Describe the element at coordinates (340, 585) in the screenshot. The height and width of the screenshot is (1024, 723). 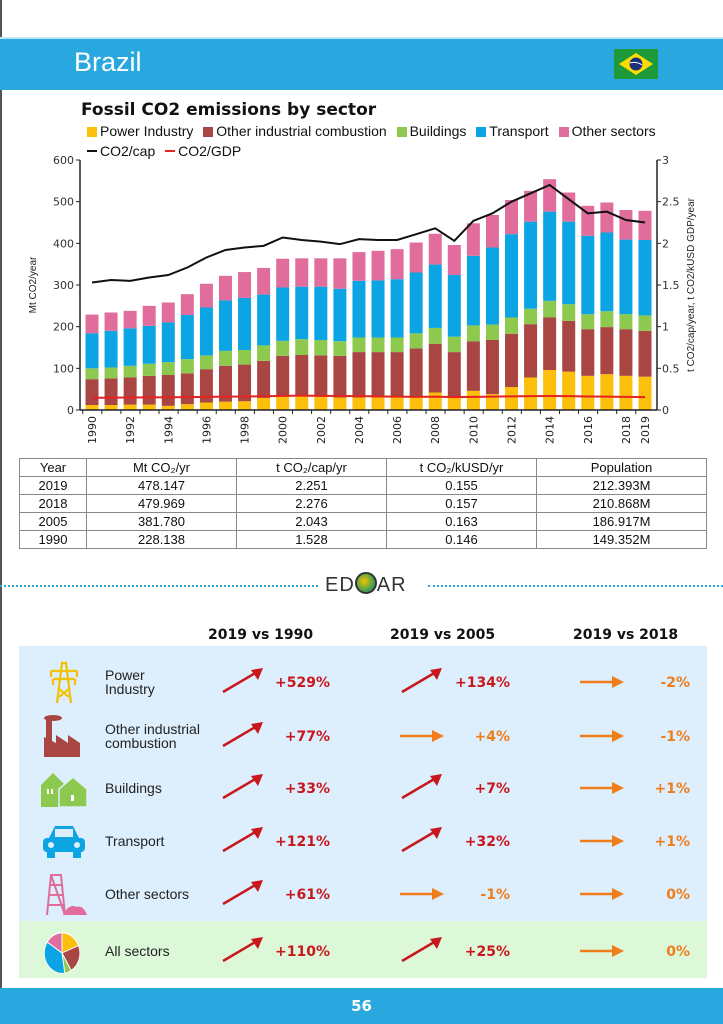
I see `logo-text-left: ED` at that location.